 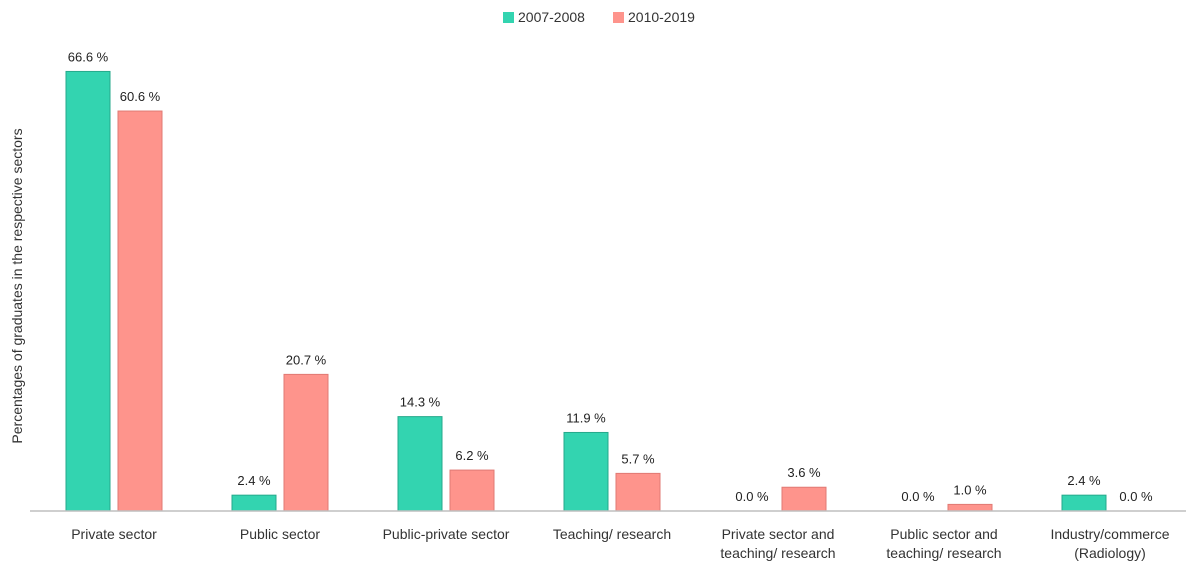 What do you see at coordinates (970, 489) in the screenshot?
I see `data-label: 1.0 %` at bounding box center [970, 489].